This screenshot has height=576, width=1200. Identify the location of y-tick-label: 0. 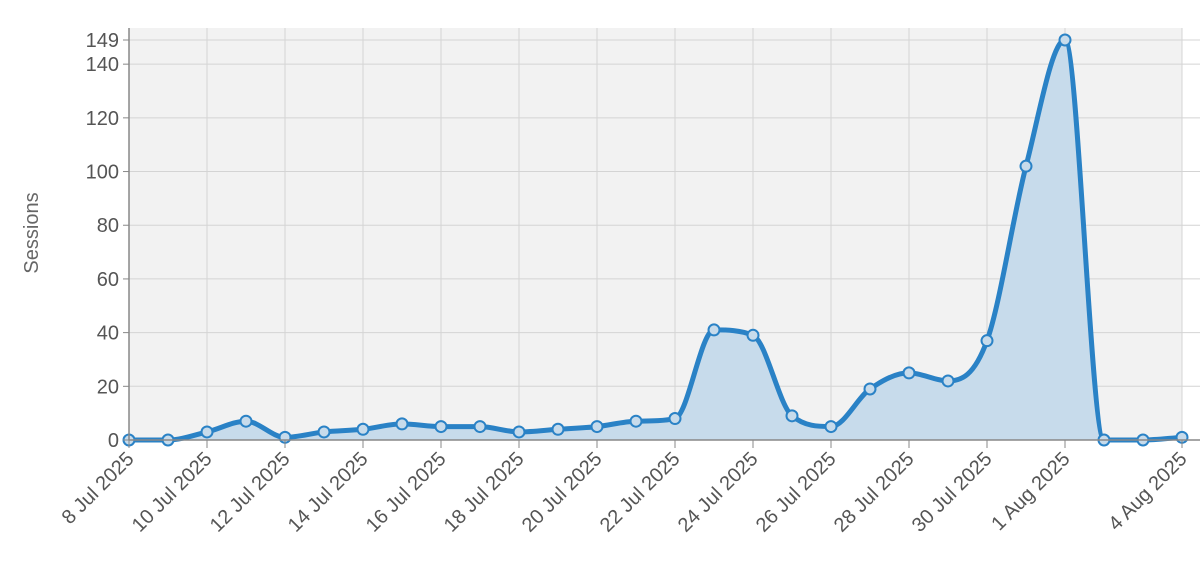
(113, 441).